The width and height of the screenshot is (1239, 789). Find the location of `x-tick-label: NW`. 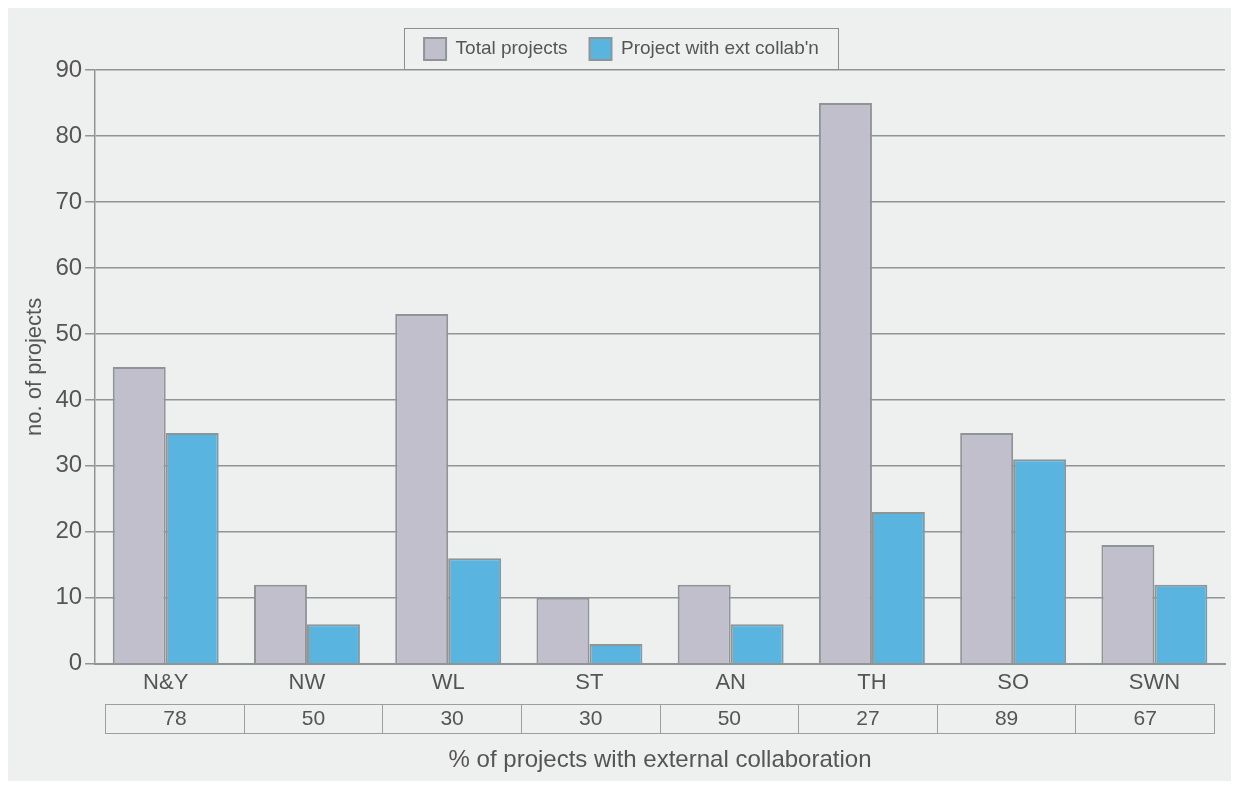

x-tick-label: NW is located at coordinates (307, 682).